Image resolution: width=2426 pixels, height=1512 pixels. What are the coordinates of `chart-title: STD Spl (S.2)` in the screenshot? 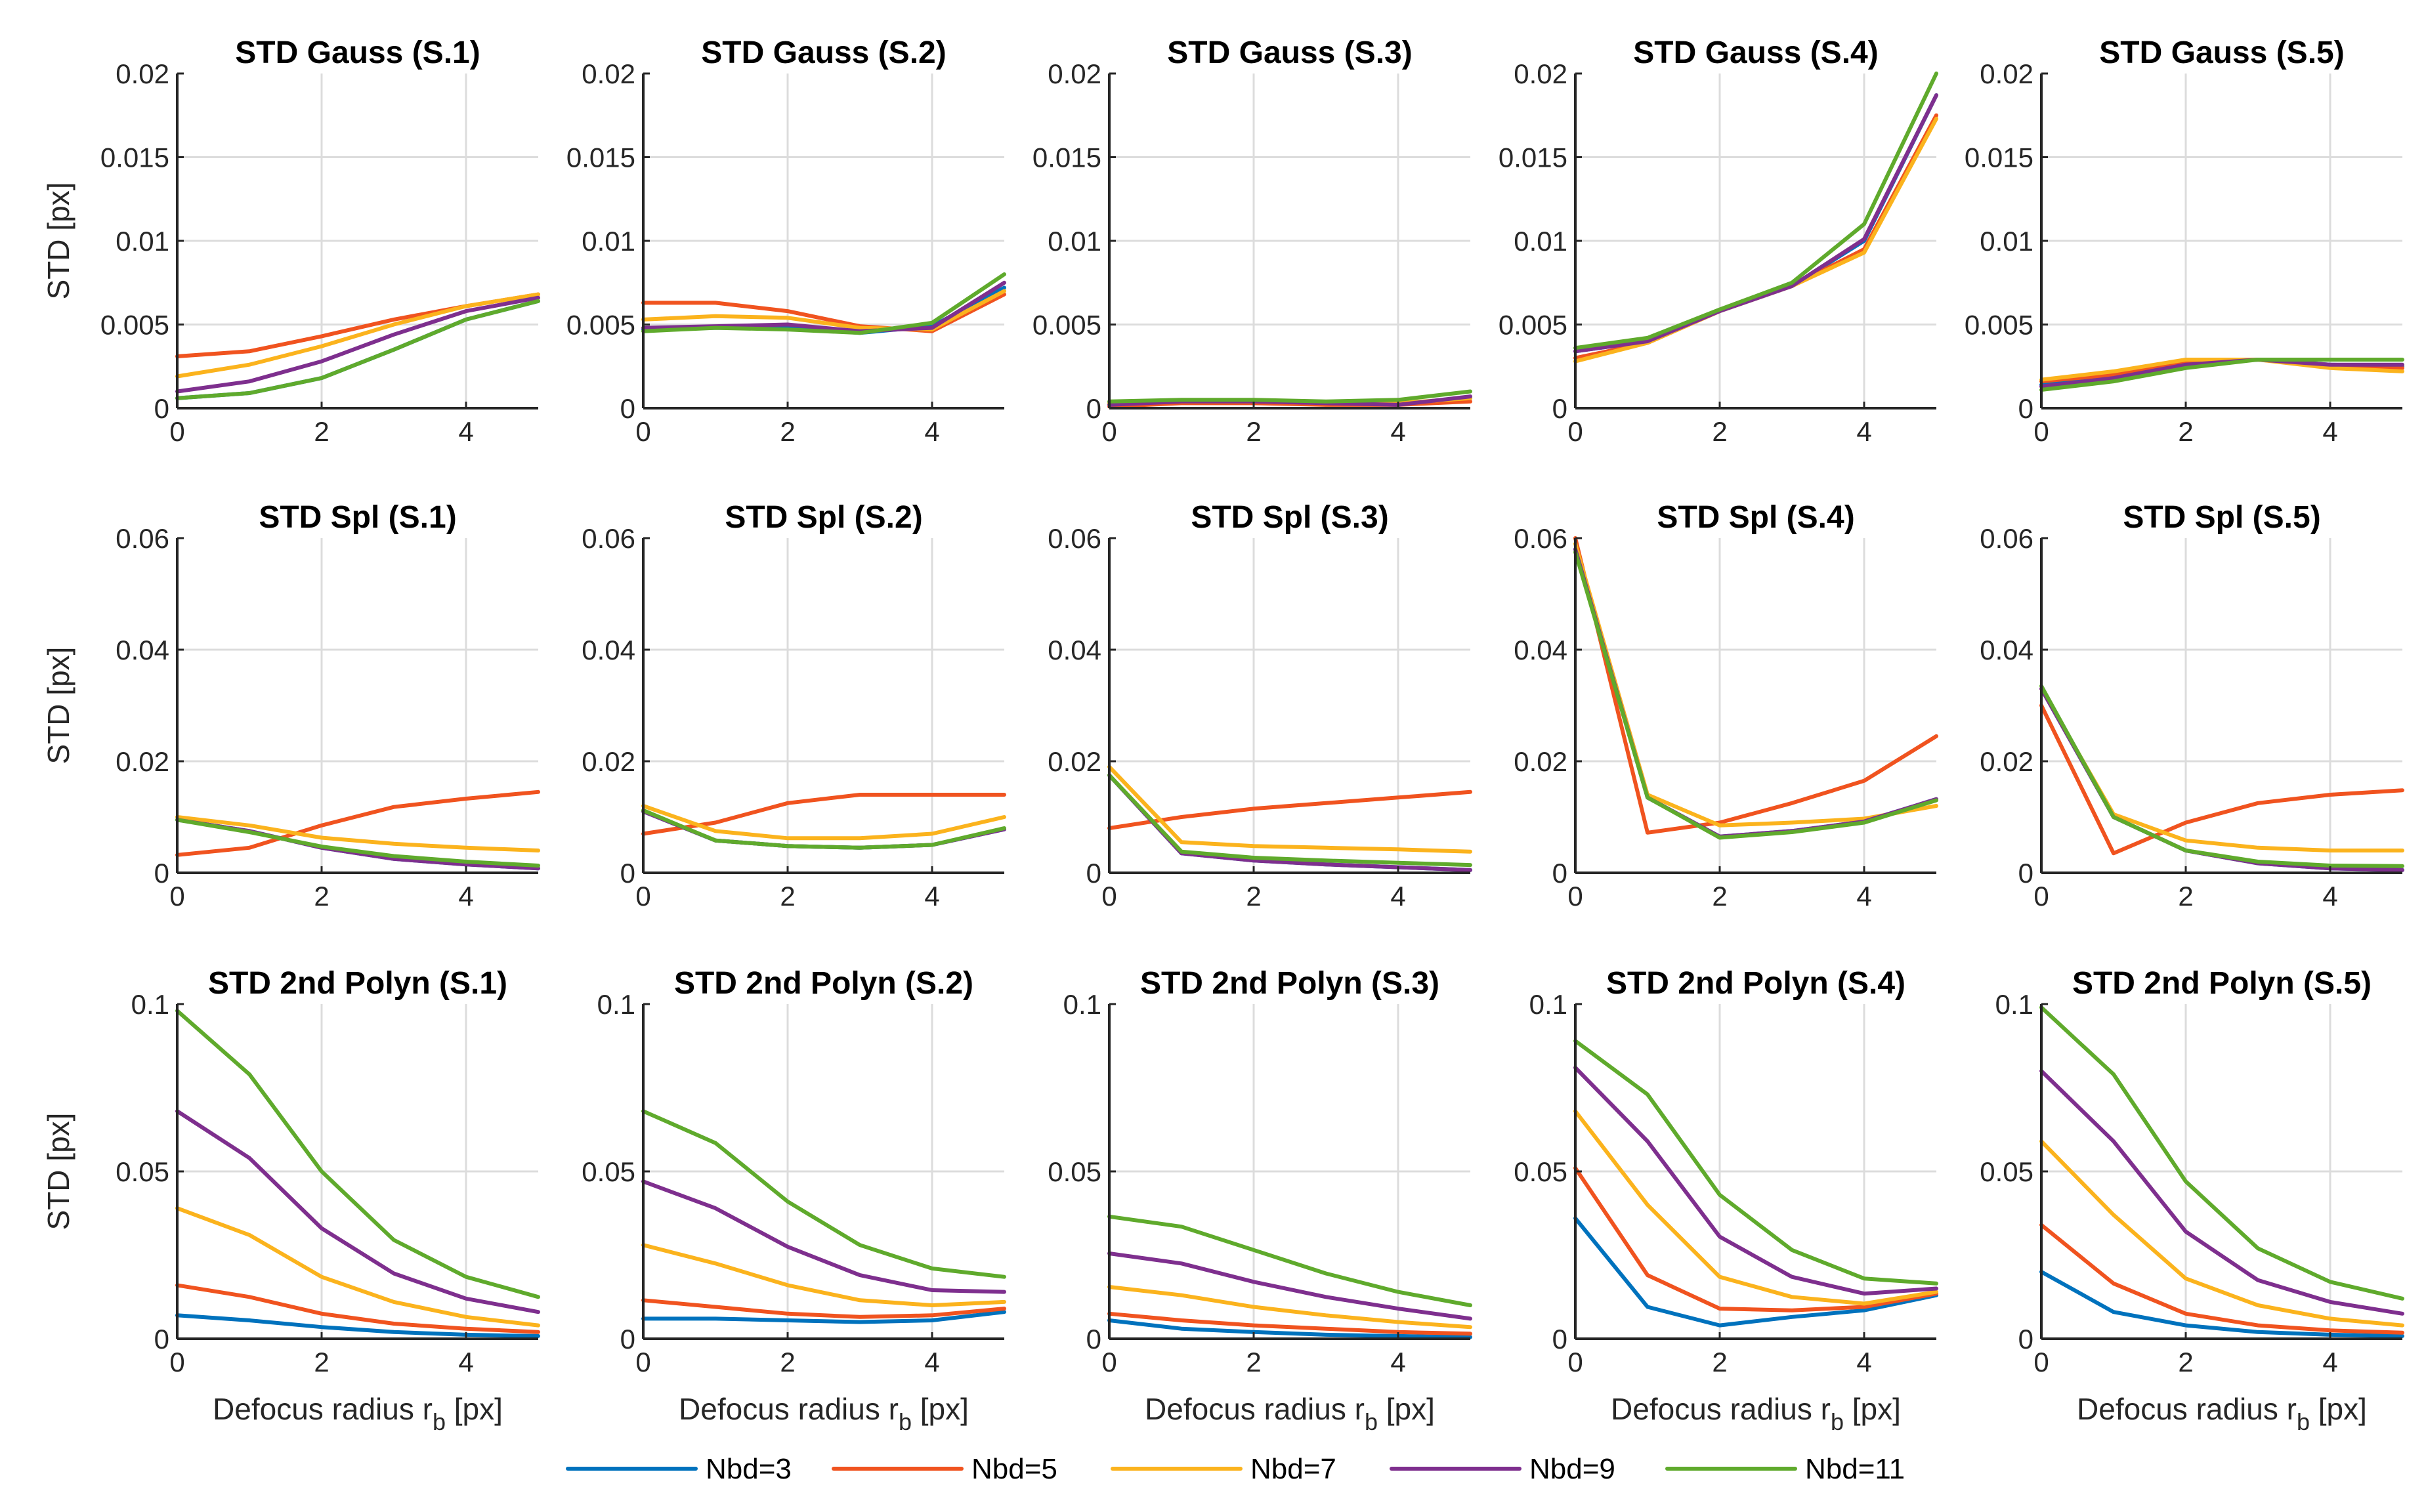 It's located at (823, 517).